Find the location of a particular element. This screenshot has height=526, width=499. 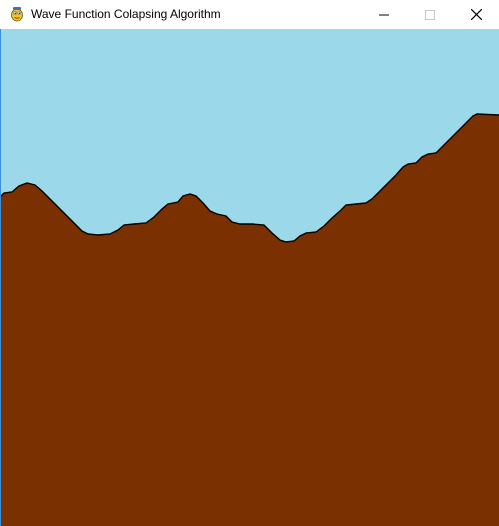

minimize-icon is located at coordinates (384, 14).